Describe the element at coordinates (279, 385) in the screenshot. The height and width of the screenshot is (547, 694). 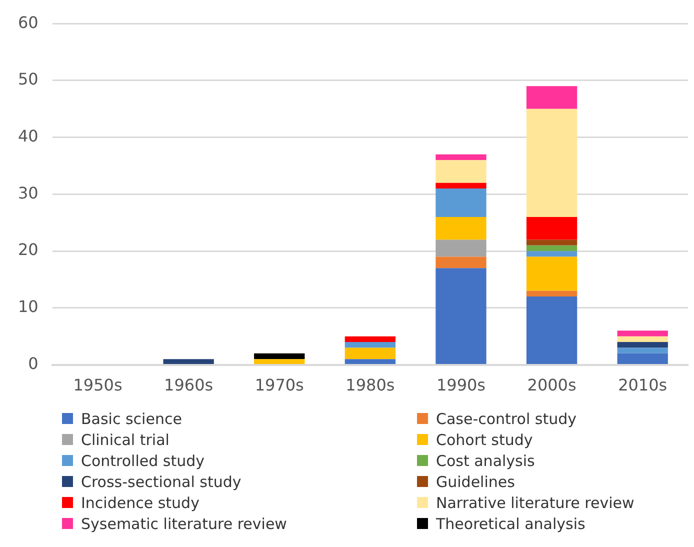
I see `x-tick-label: 1970s` at that location.